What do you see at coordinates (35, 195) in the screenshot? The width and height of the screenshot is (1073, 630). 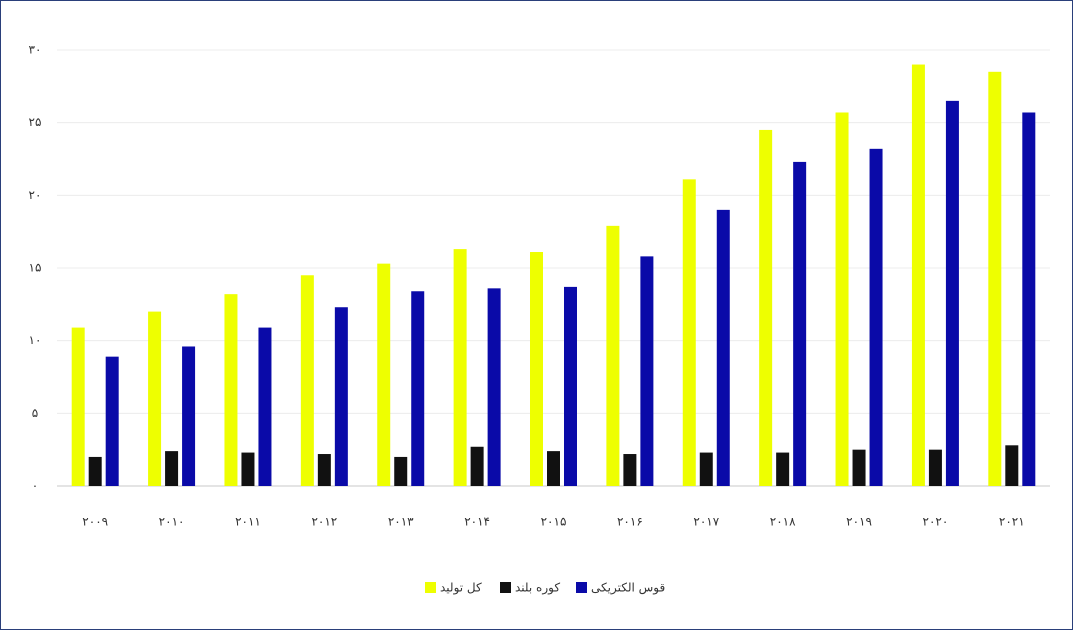 I see `y-tick-label: ۲۰` at bounding box center [35, 195].